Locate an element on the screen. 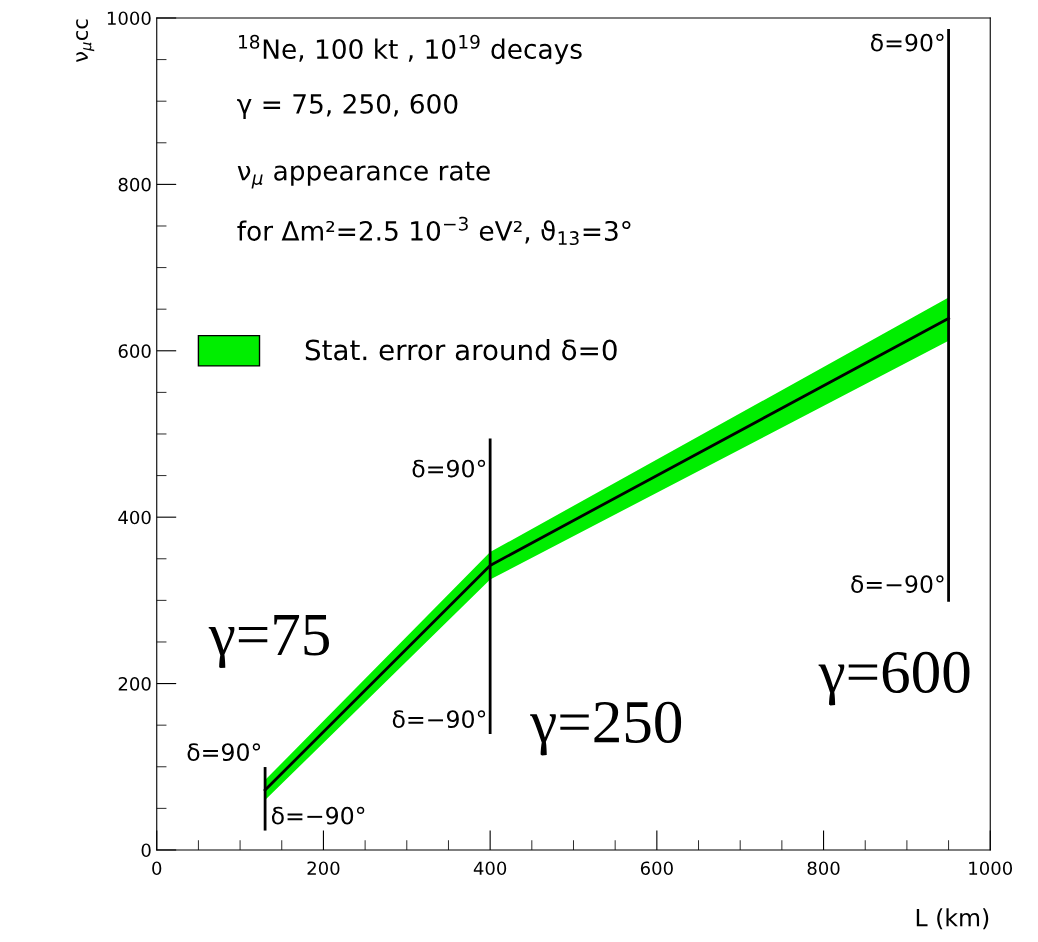  annotation: γ=250 is located at coordinates (606, 728).